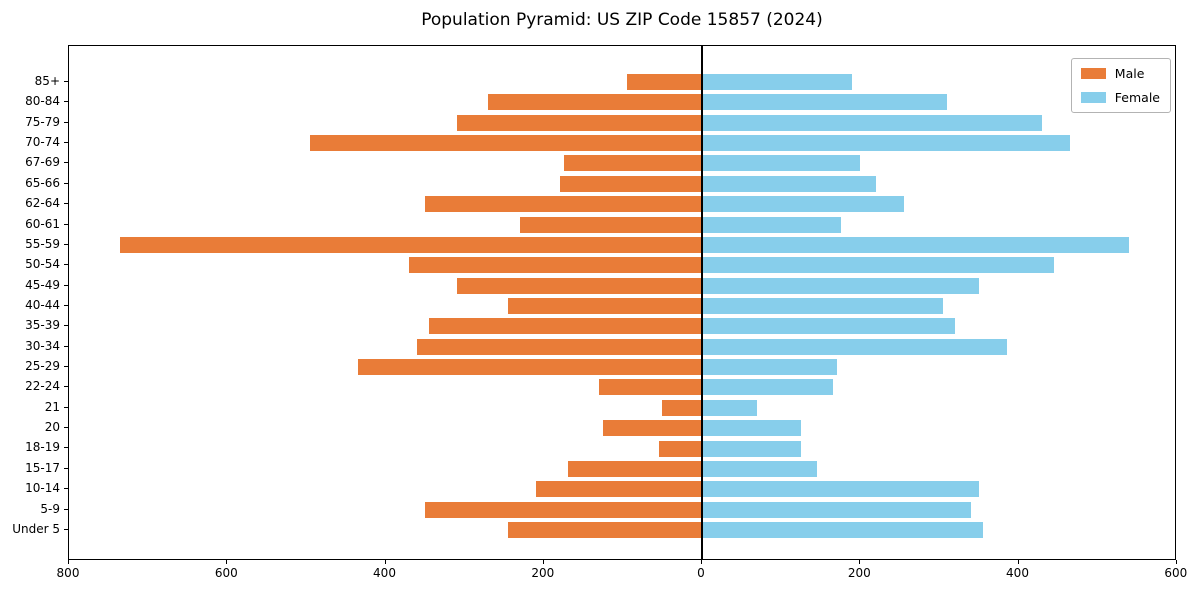  I want to click on x-tick-label-200-5: 200, so click(859, 573).